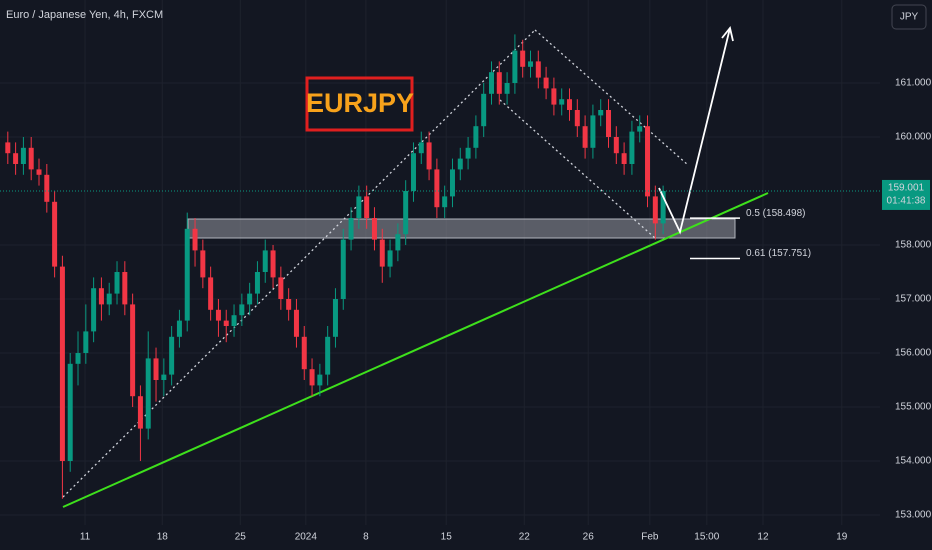  What do you see at coordinates (84, 15) in the screenshot?
I see `chart-title: Euro / Japanese Yen, 4h, FXCM` at bounding box center [84, 15].